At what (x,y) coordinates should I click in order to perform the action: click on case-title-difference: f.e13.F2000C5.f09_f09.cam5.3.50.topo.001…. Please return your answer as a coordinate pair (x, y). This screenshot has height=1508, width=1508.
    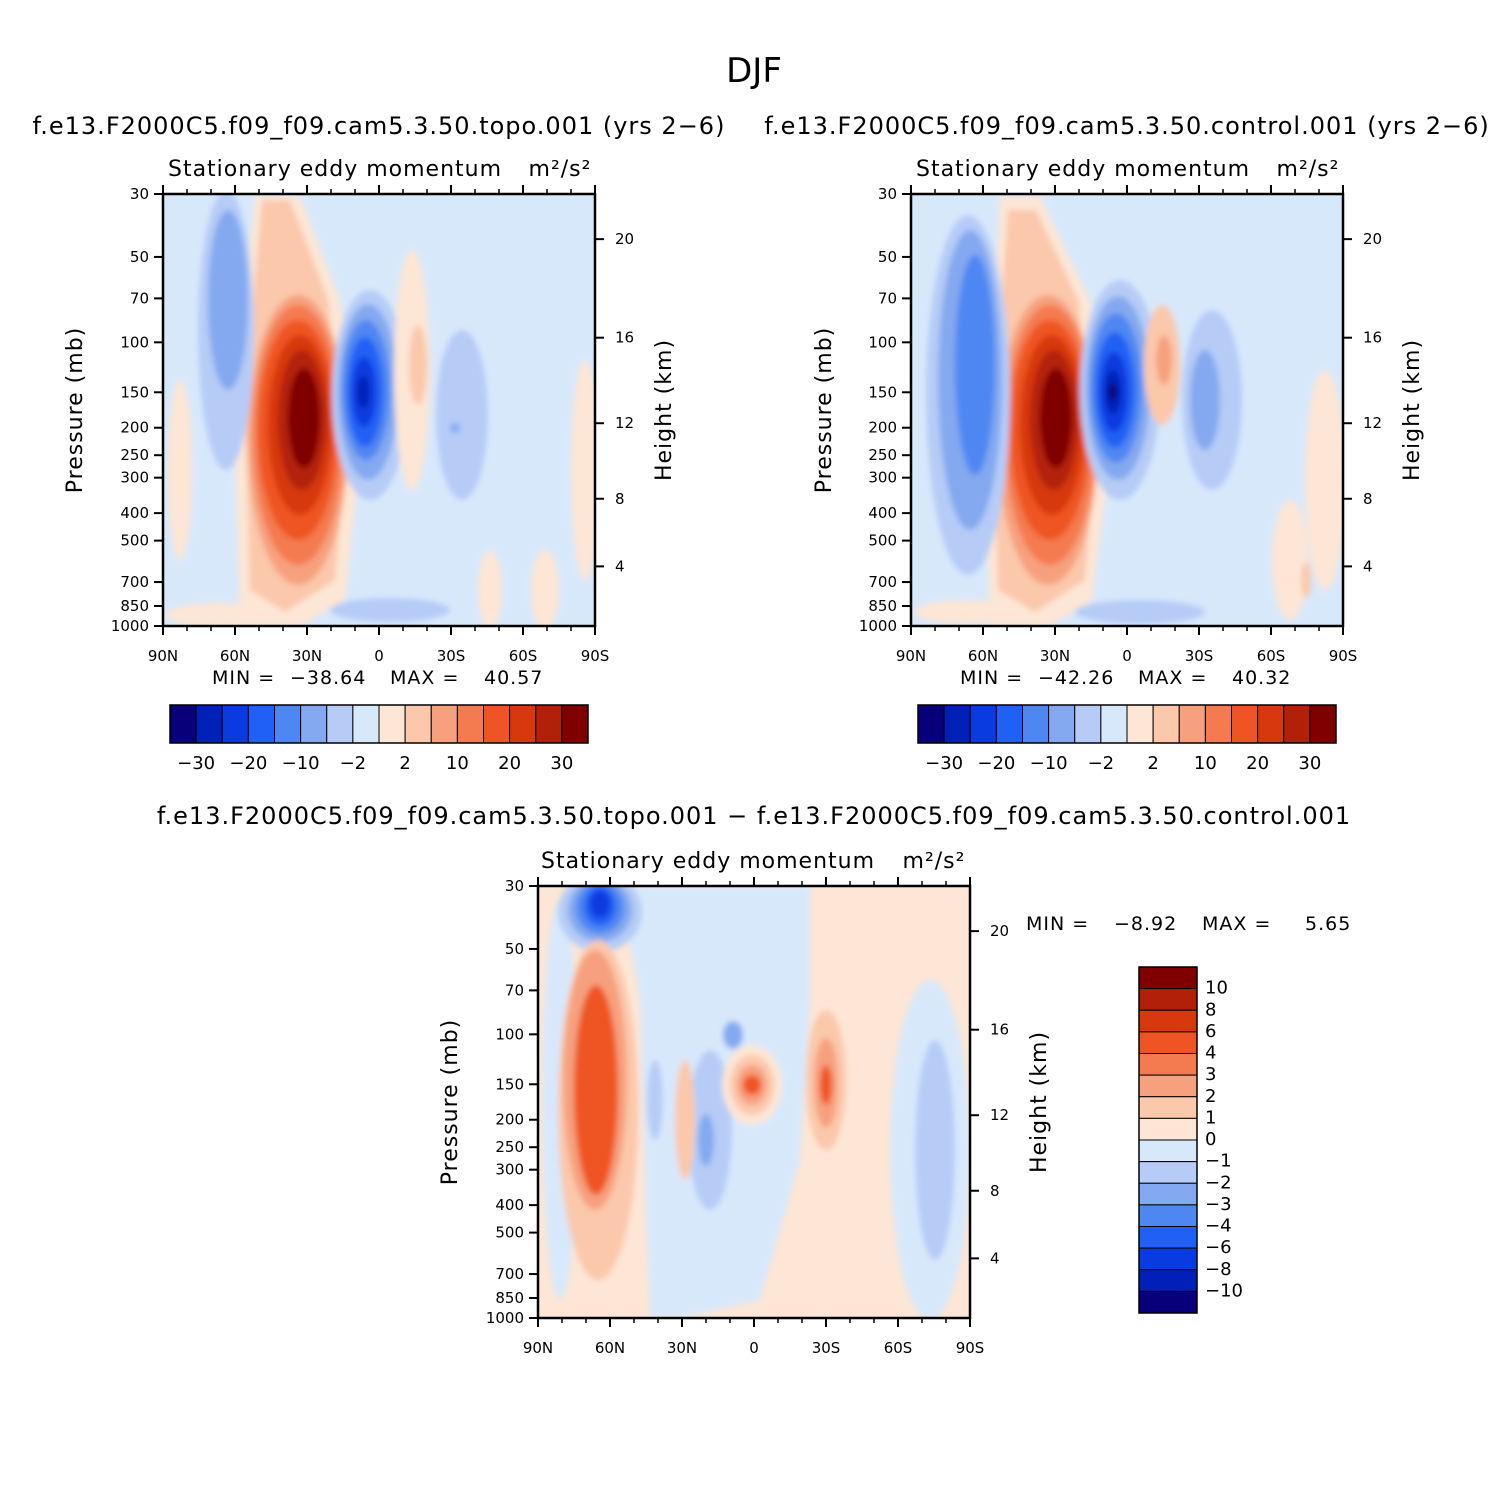
    Looking at the image, I should click on (754, 816).